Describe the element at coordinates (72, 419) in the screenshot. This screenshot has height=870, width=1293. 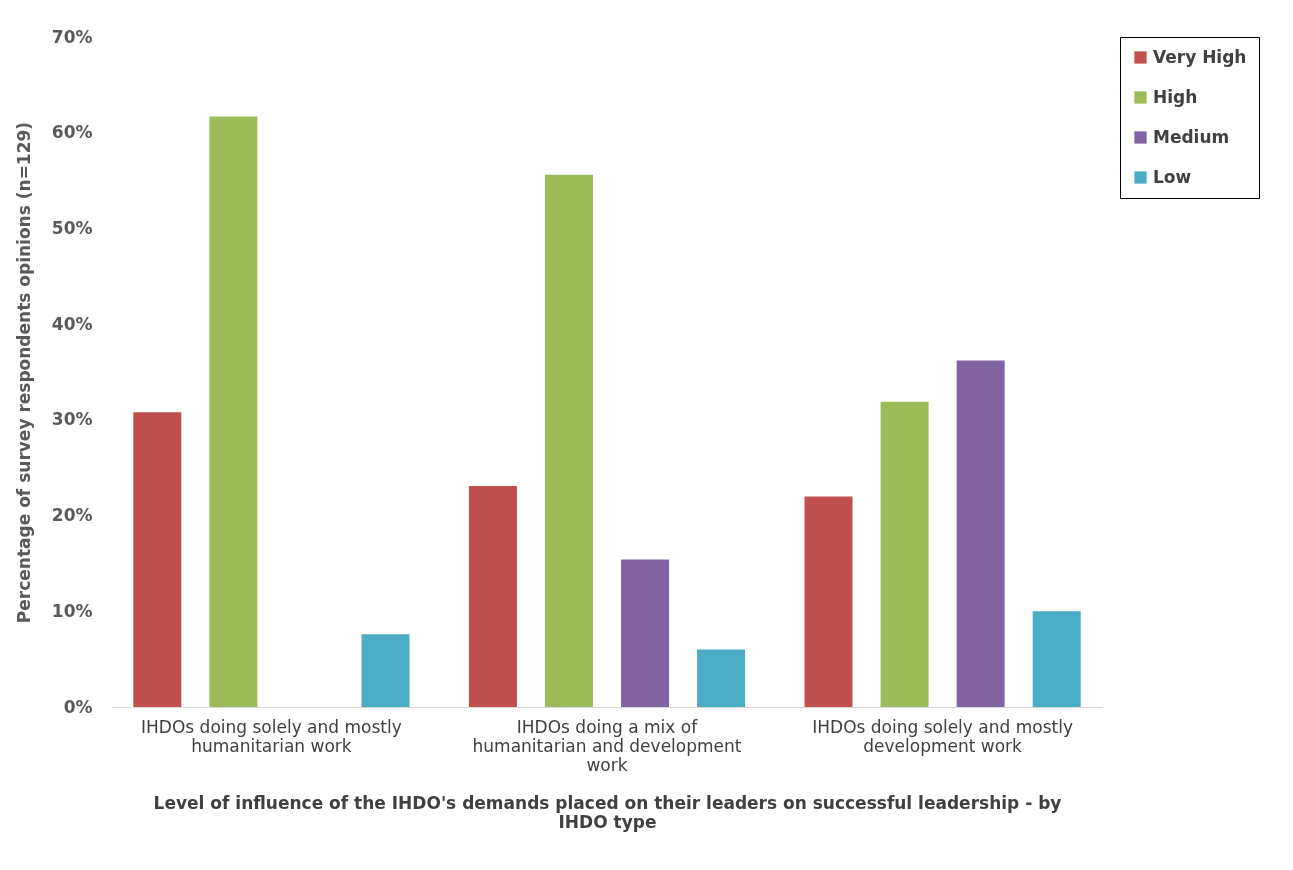
I see `y-tick-label: 30%` at that location.